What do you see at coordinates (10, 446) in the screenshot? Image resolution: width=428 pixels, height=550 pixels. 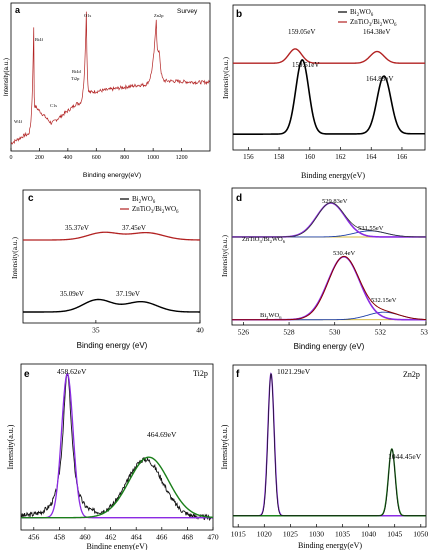 I see `panel-e-ylabel: Intensity(a.u.)` at bounding box center [10, 446].